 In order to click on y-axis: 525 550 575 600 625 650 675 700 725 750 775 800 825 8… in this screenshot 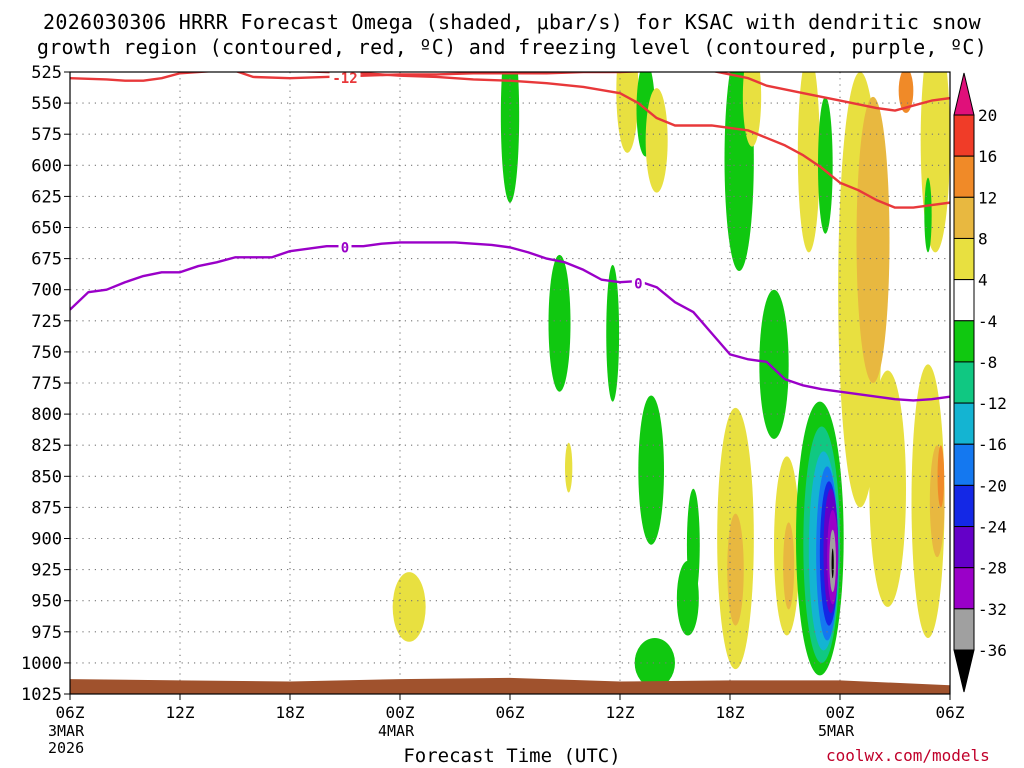, I will do `click(45, 384)`.